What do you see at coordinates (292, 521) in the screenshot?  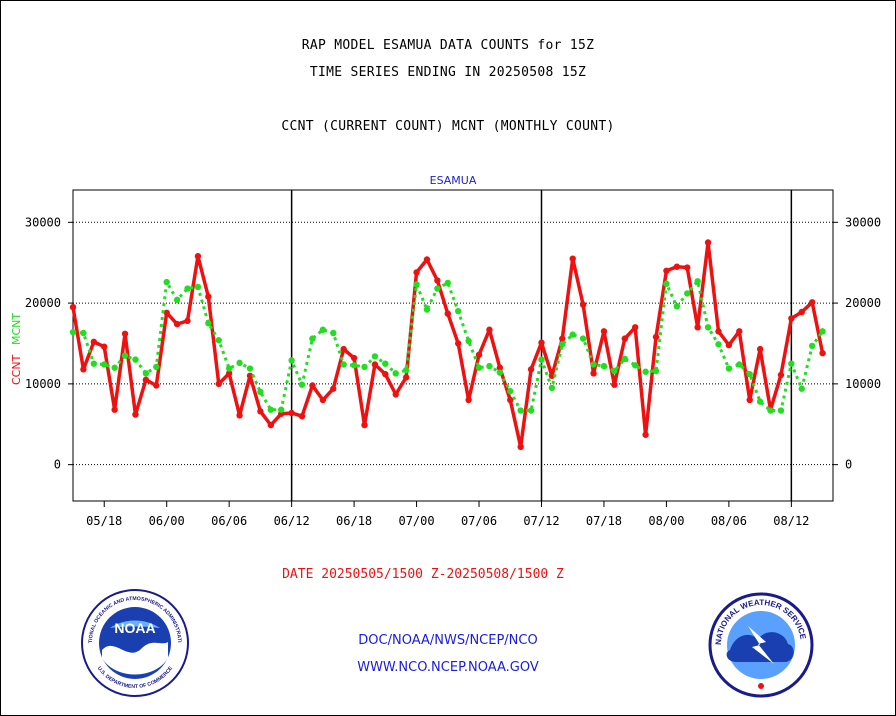 I see `x-tick-label: 06/12` at bounding box center [292, 521].